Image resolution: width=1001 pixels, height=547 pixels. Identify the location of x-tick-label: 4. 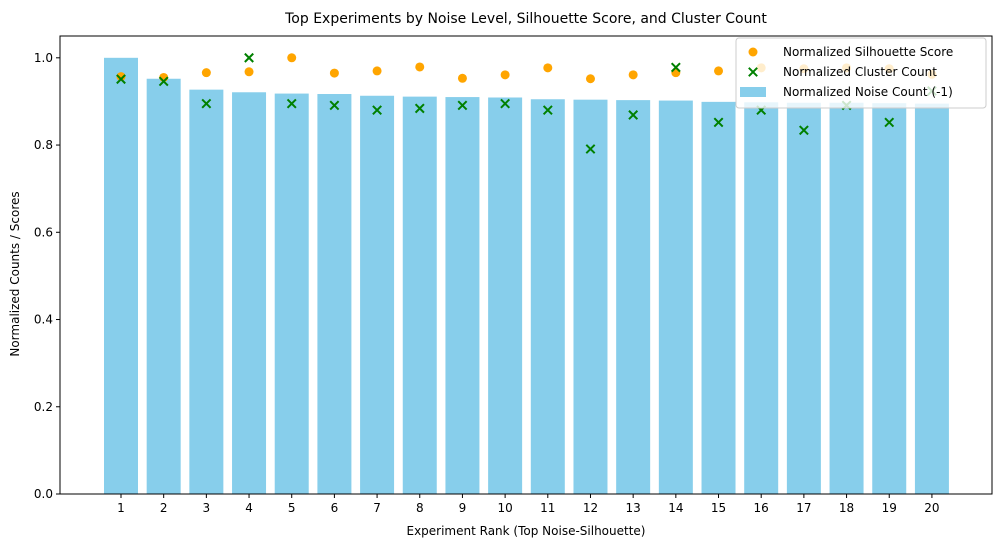
(249, 508).